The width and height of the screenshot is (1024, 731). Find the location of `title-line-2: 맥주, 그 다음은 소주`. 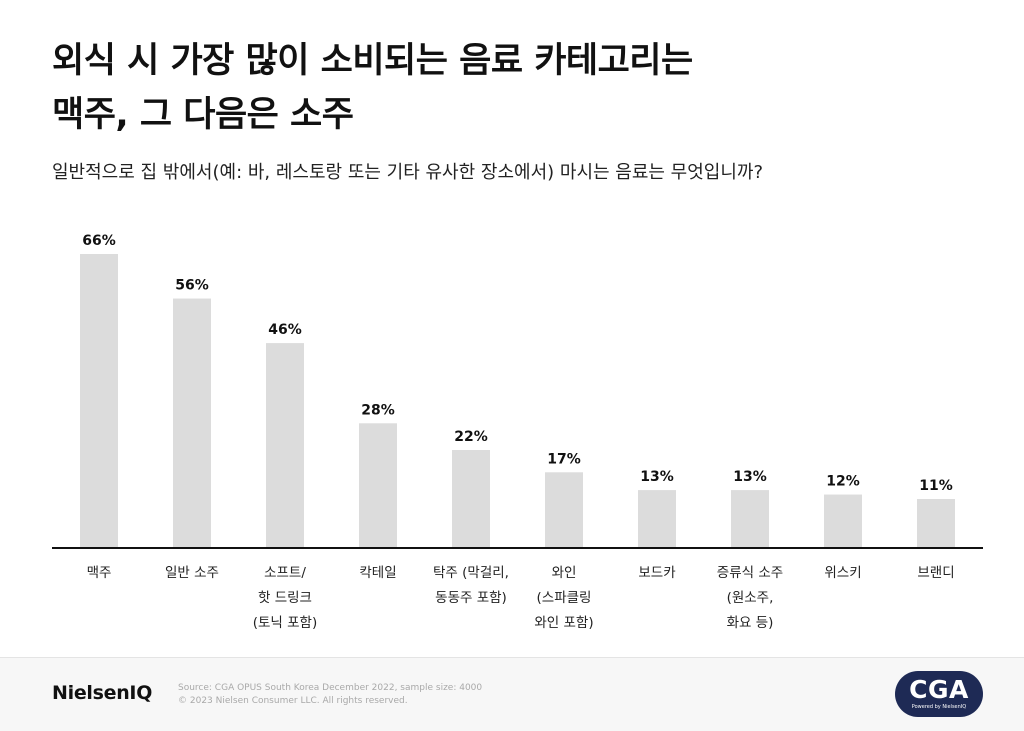

title-line-2: 맥주, 그 다음은 소주 is located at coordinates (203, 115).